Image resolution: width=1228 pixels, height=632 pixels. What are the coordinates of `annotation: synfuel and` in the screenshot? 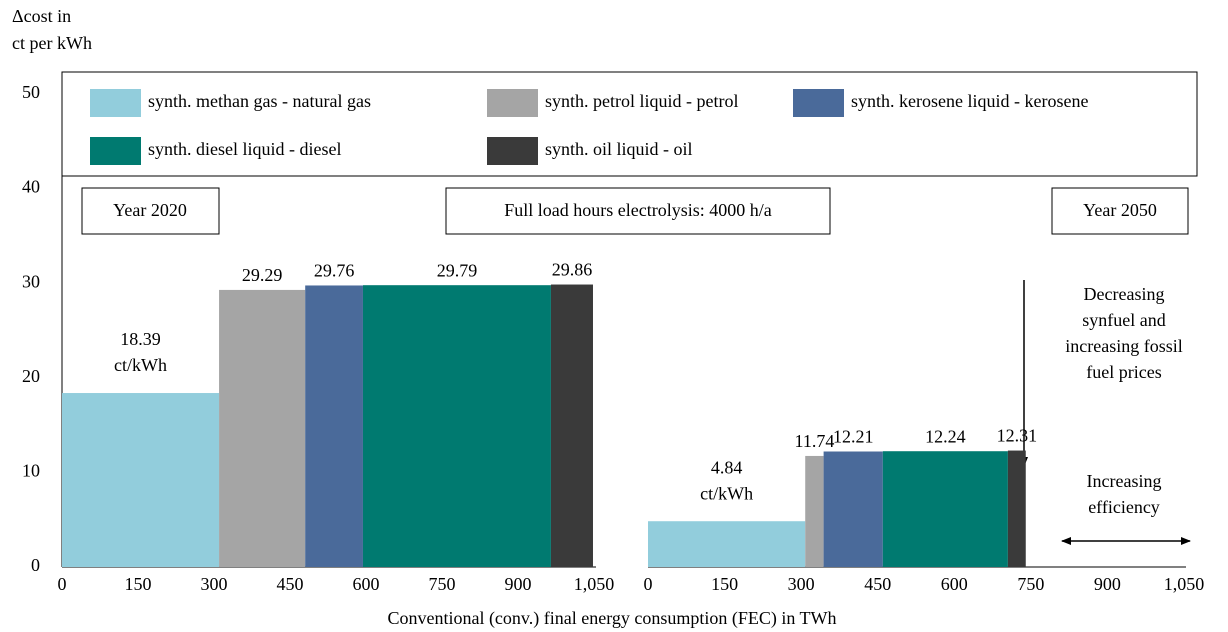 It's located at (1123, 320).